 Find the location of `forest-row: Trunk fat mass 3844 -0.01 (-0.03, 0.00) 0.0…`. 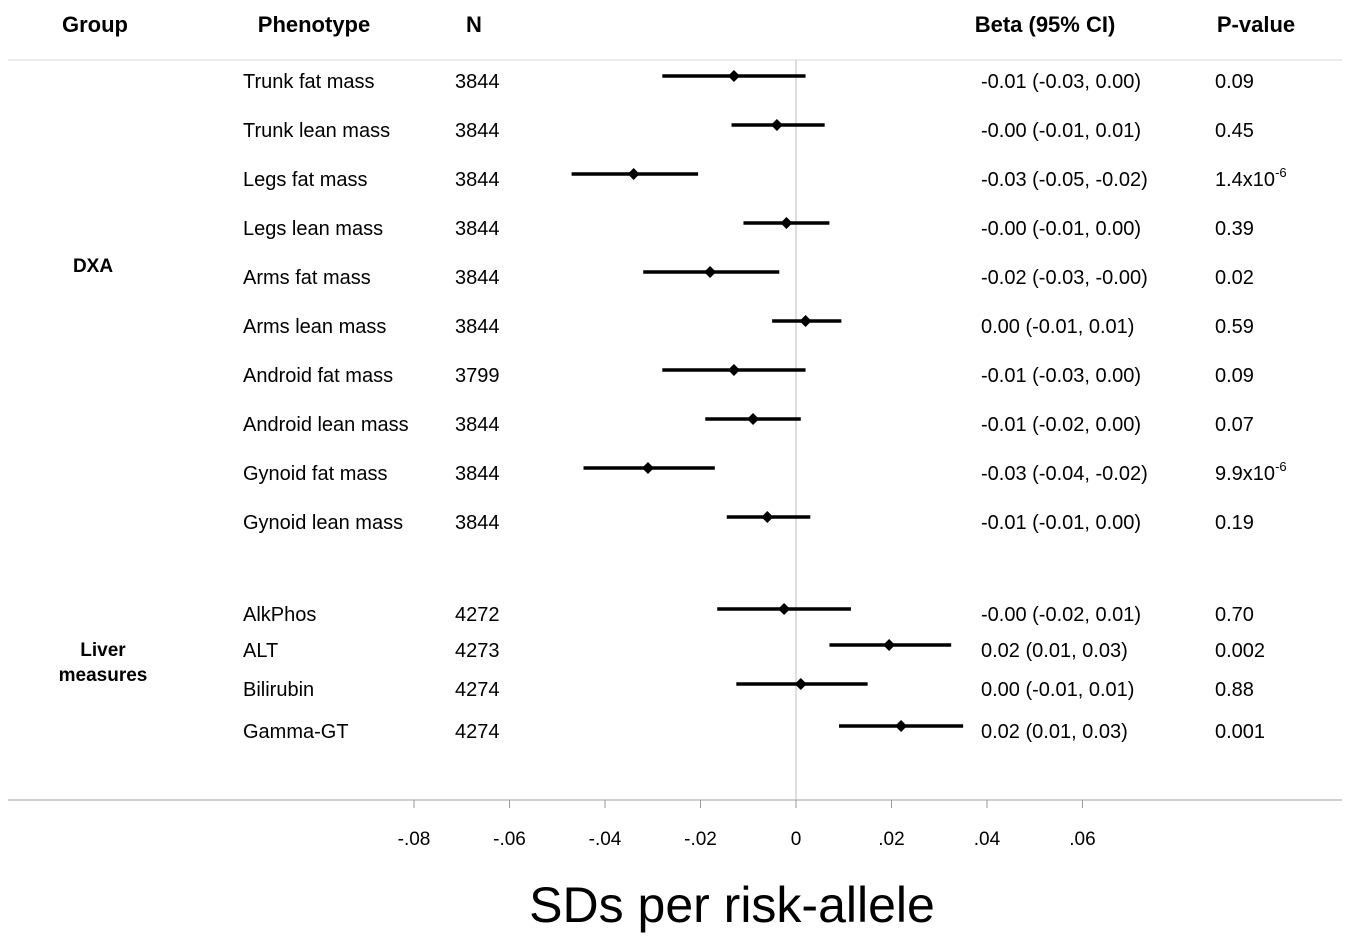

forest-row: Trunk fat mass 3844 -0.01 (-0.03, 0.00) 0.0… is located at coordinates (748, 81).